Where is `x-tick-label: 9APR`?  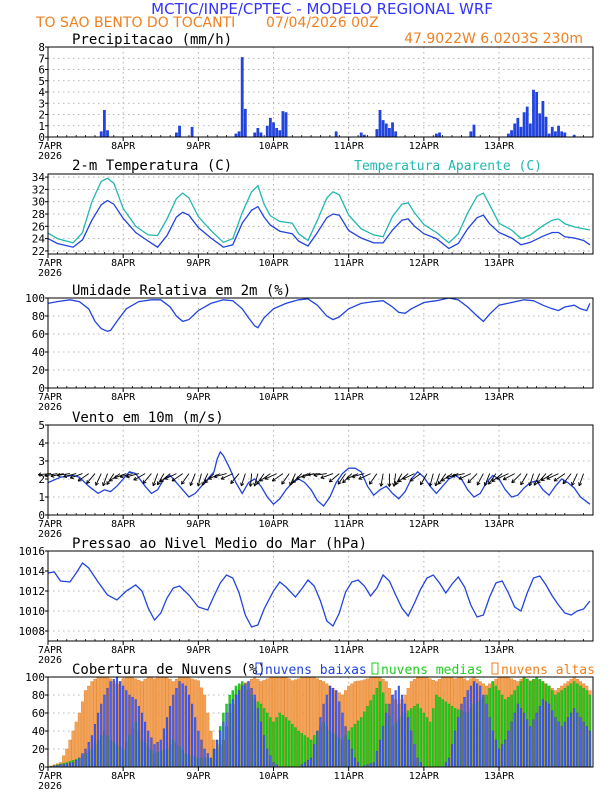 x-tick-label: 9APR is located at coordinates (198, 397).